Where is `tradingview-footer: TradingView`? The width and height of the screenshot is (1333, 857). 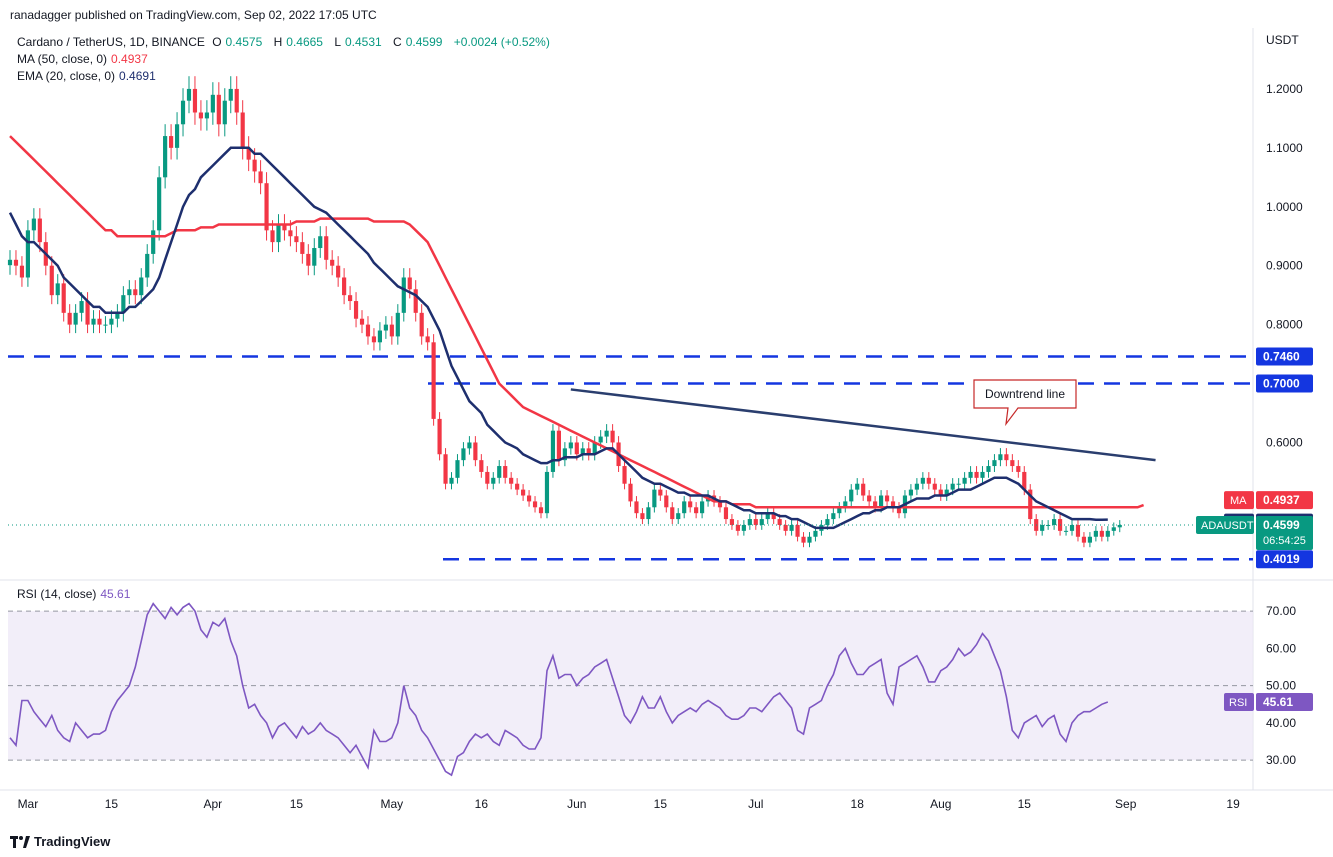
tradingview-footer: TradingView is located at coordinates (60, 841).